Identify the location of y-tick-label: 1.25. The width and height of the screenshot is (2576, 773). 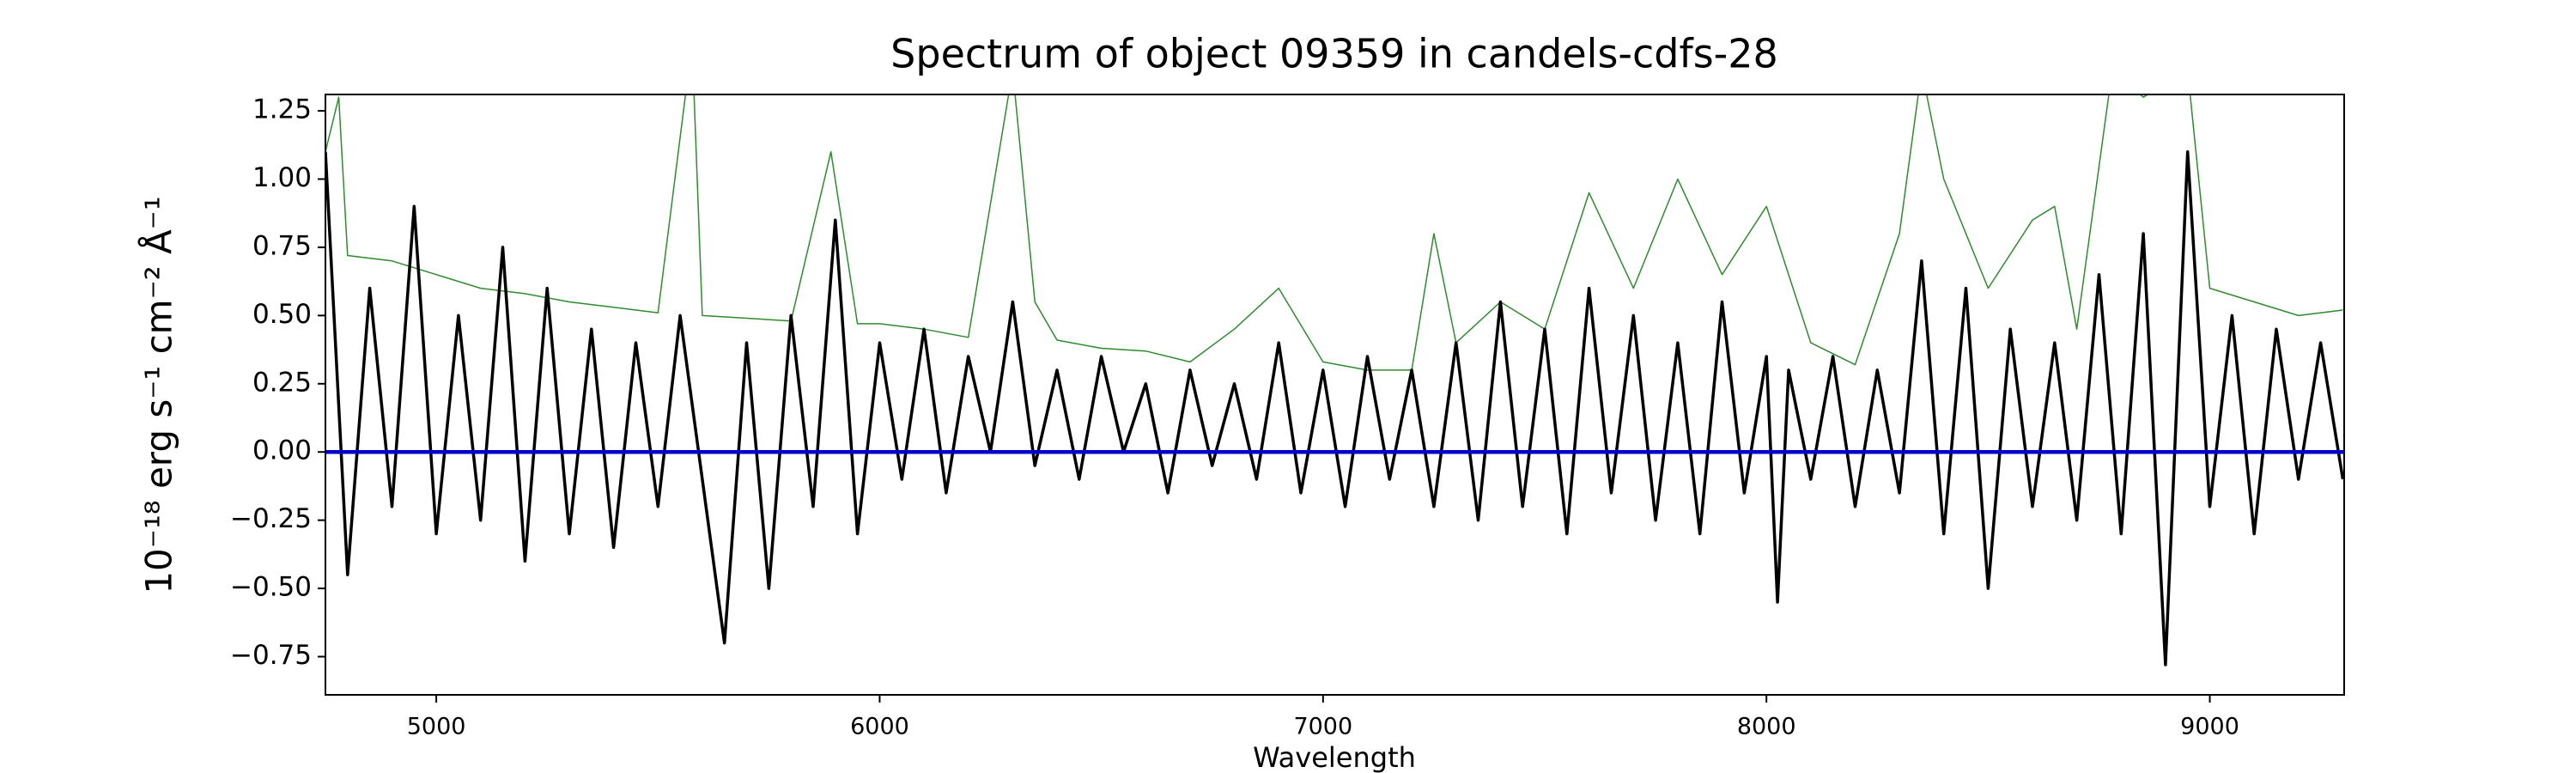
(282, 109).